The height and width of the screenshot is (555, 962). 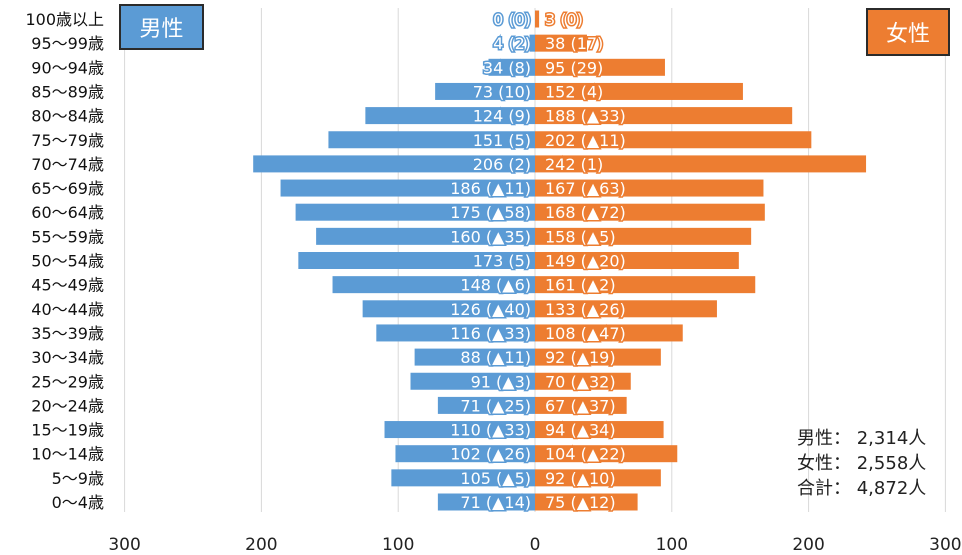 I want to click on data-label-male: 173 (5), so click(x=502, y=261).